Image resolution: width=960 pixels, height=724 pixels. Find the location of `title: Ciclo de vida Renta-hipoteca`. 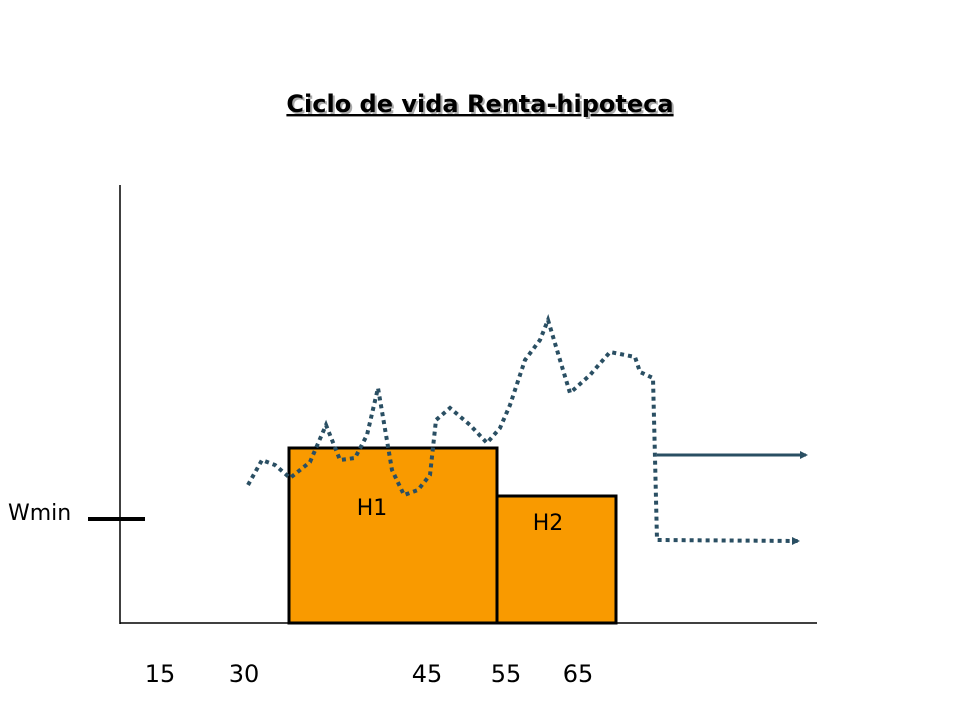

title: Ciclo de vida Renta-hipoteca is located at coordinates (479, 104).